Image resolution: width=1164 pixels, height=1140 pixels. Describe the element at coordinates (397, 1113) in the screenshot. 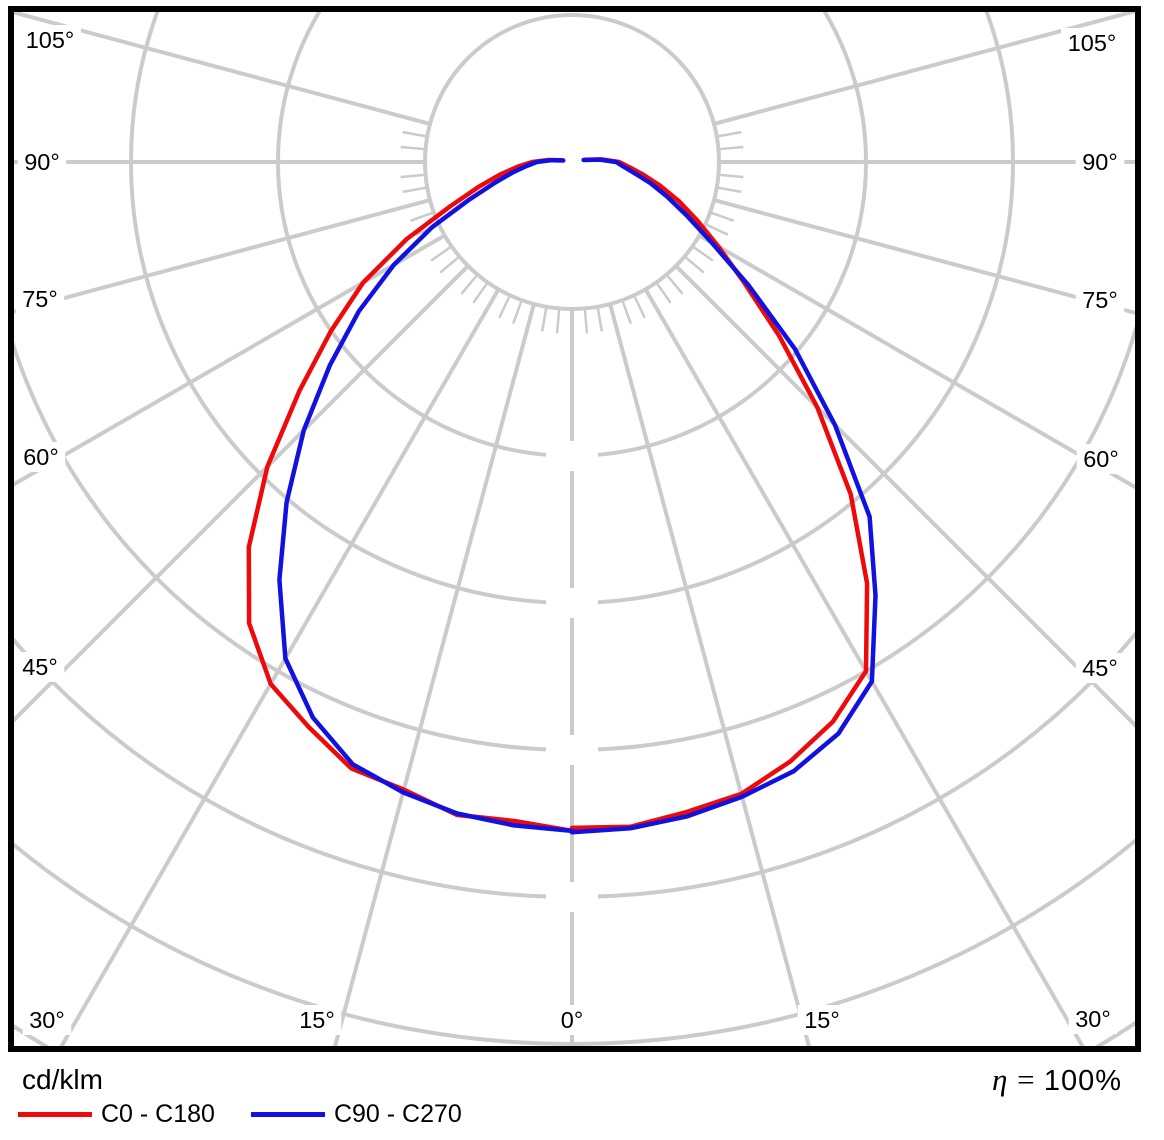

I see `legend-label-c90-c270: C90 - C270` at that location.